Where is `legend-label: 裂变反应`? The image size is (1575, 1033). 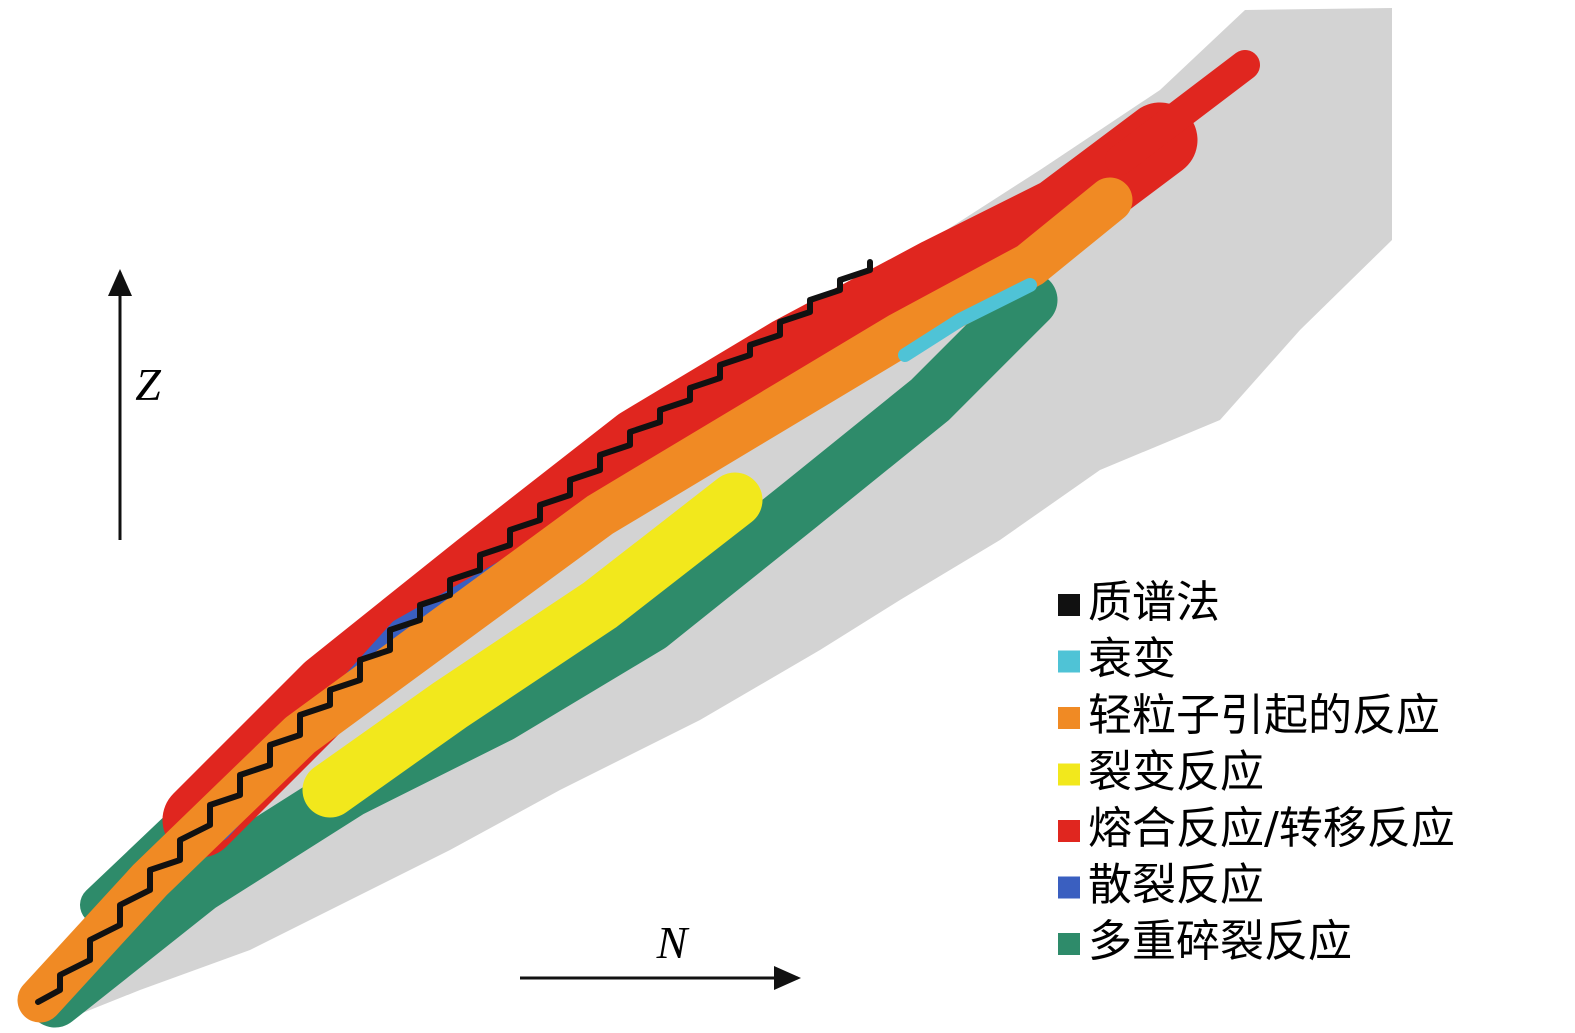 legend-label: 裂变反应 is located at coordinates (1176, 772).